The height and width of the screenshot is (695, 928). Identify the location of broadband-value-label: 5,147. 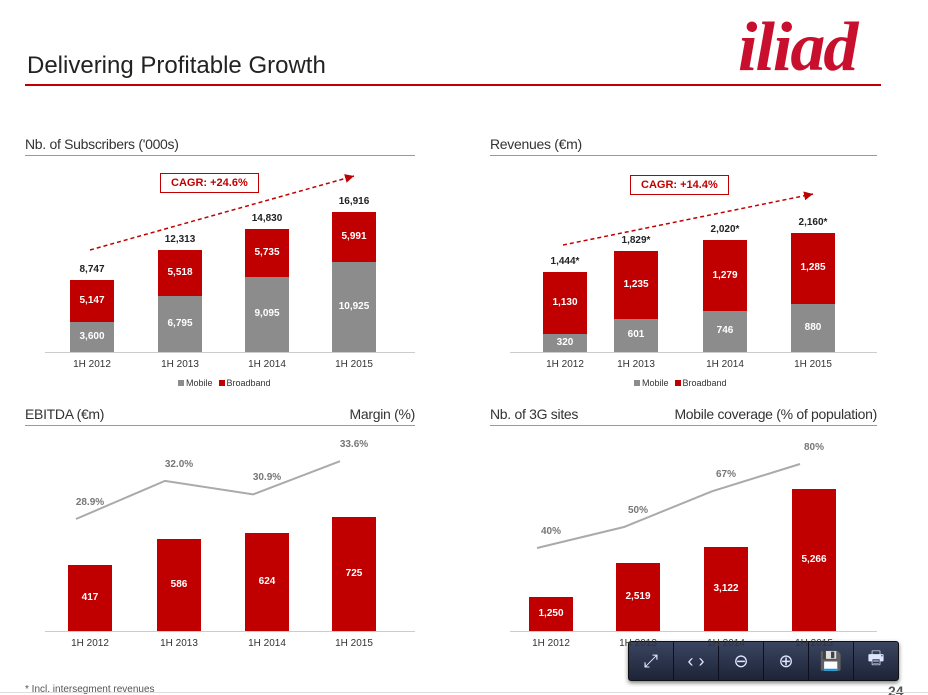
(92, 300).